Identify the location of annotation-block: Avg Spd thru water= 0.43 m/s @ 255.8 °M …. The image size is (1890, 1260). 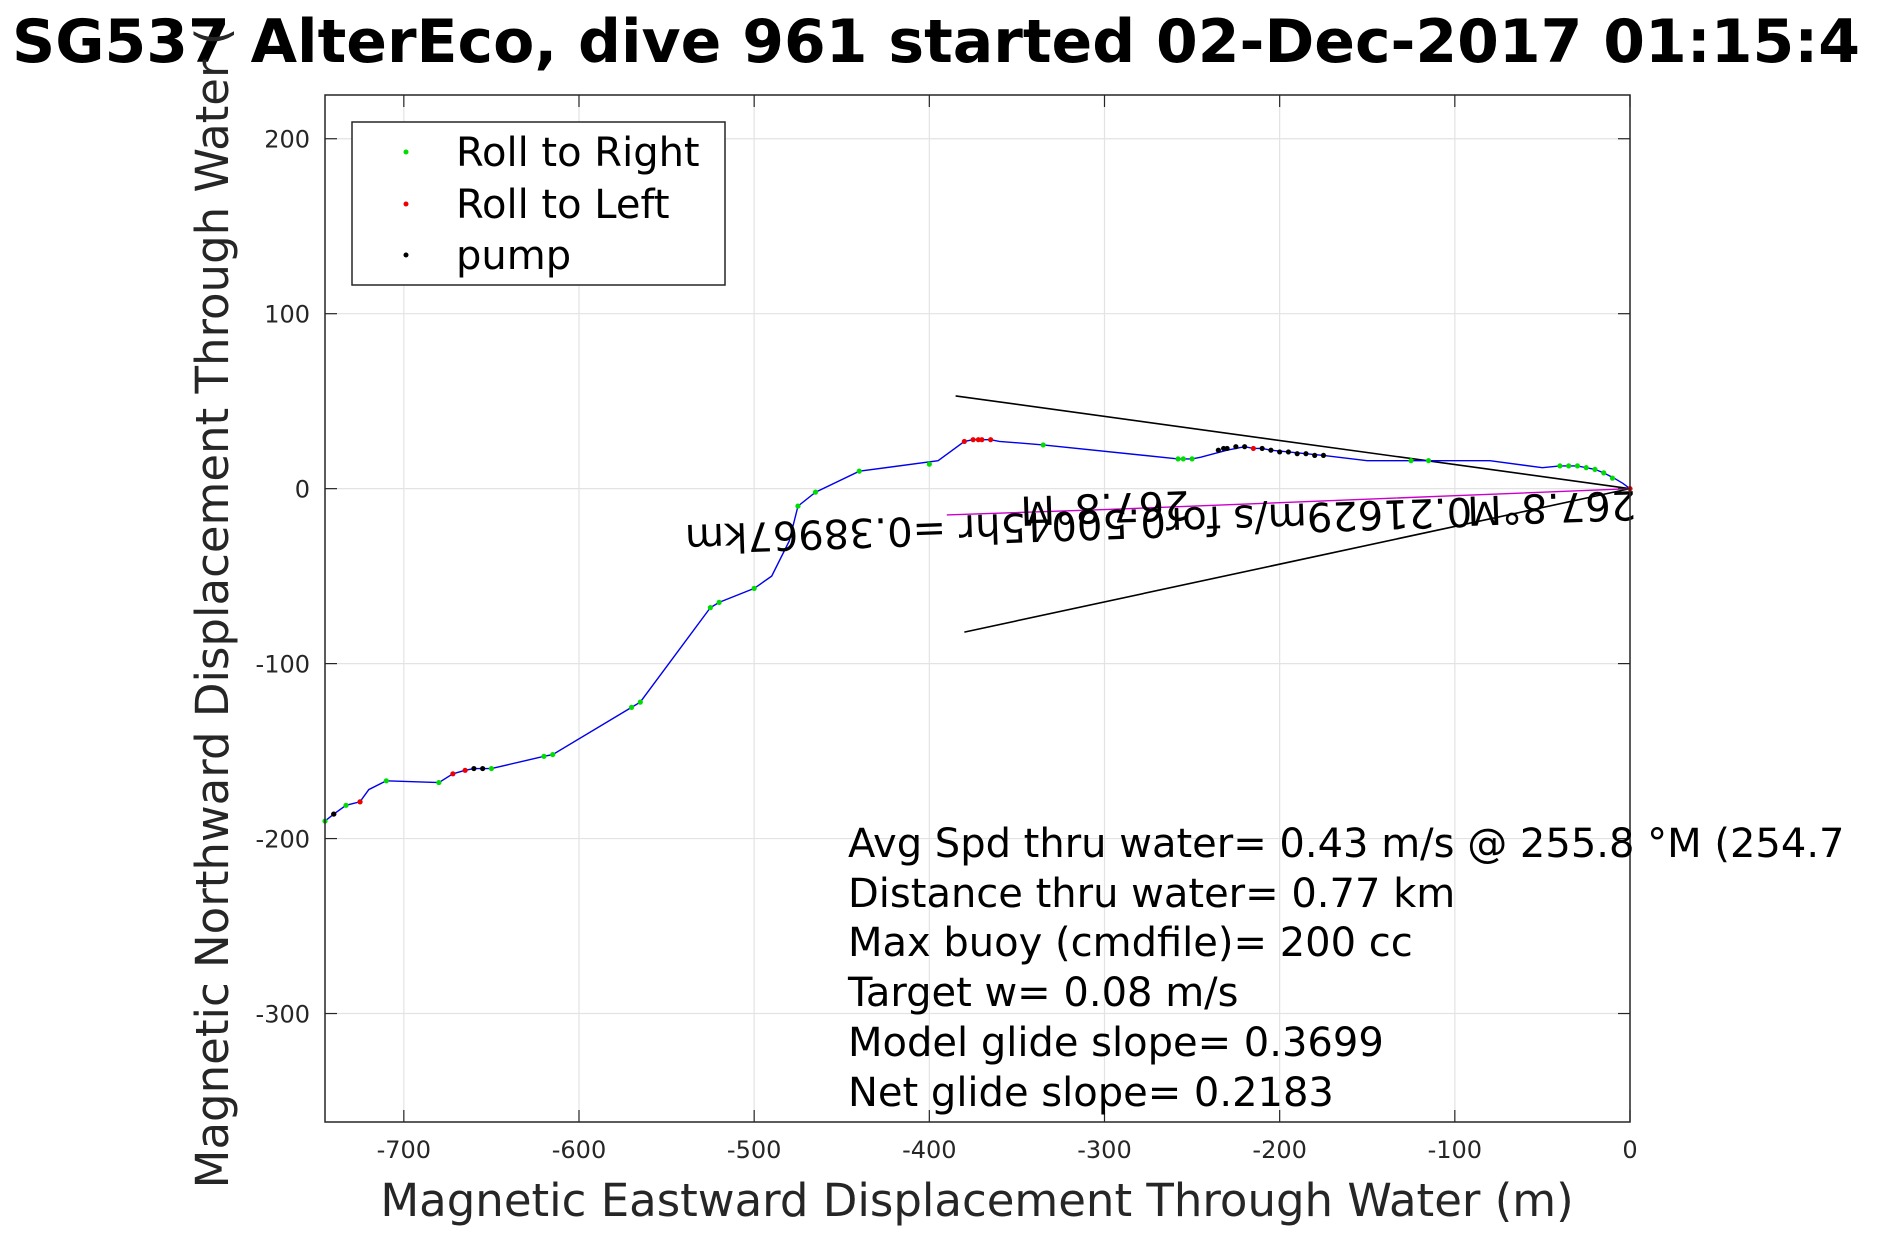
(1345, 968).